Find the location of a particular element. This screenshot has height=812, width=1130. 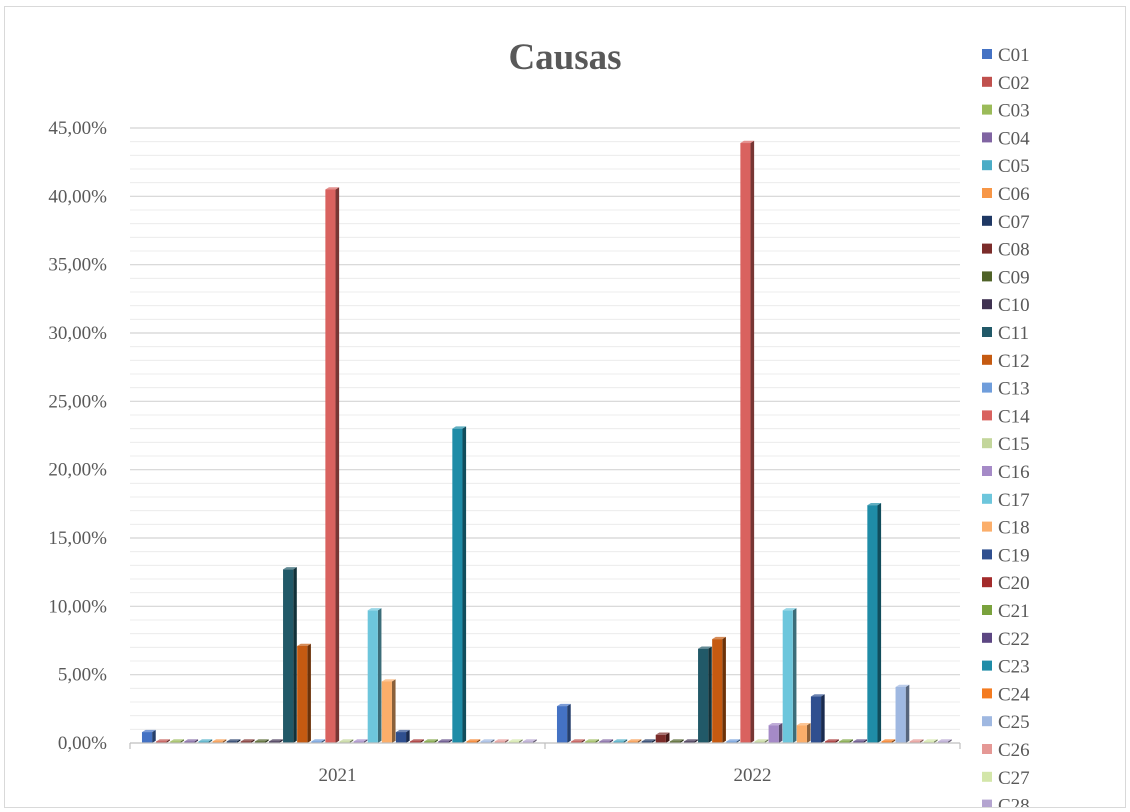

bar-C18-2021 is located at coordinates (388, 711).